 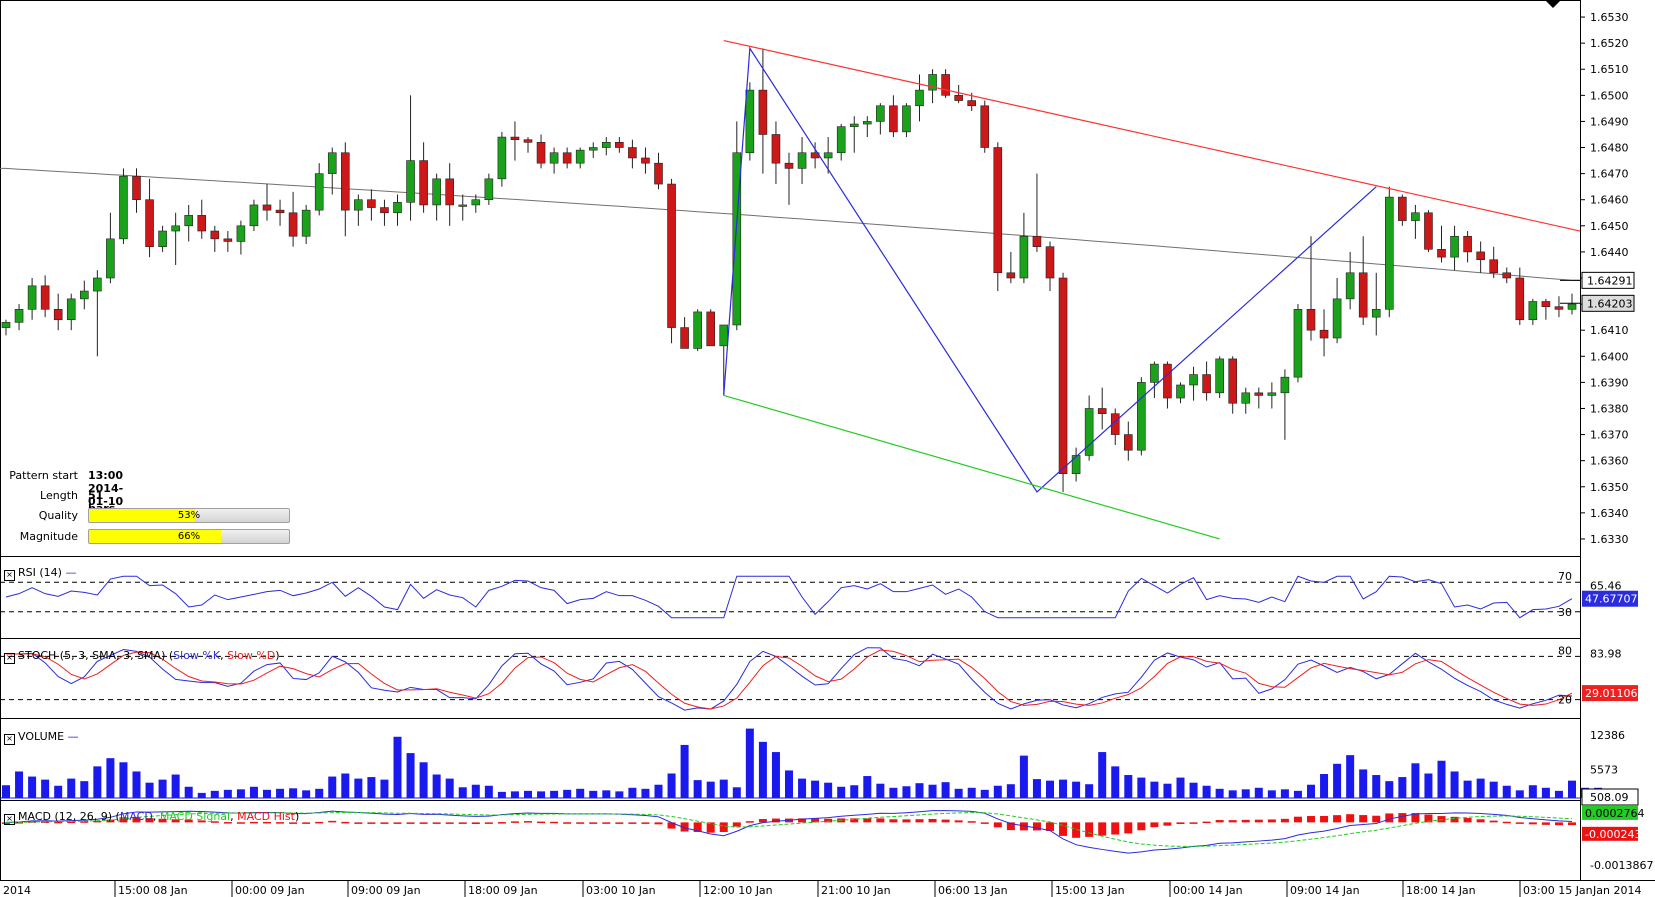 I want to click on stoch-panel, so click(x=790, y=679).